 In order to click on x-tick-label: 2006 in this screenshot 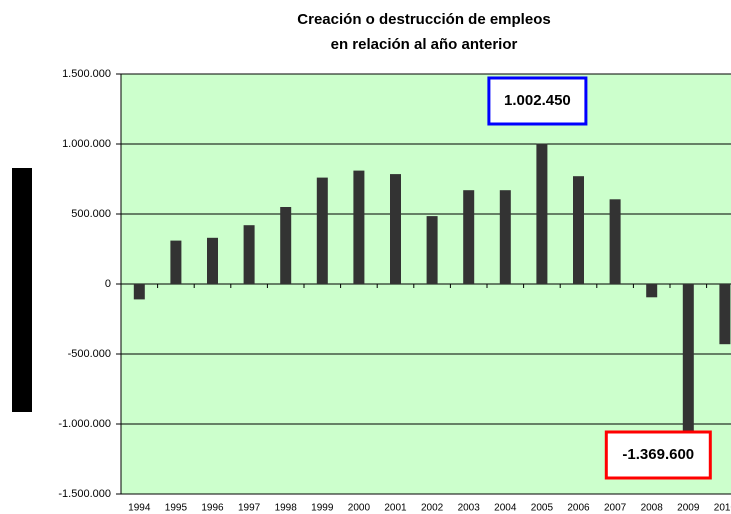, I will do `click(578, 508)`.